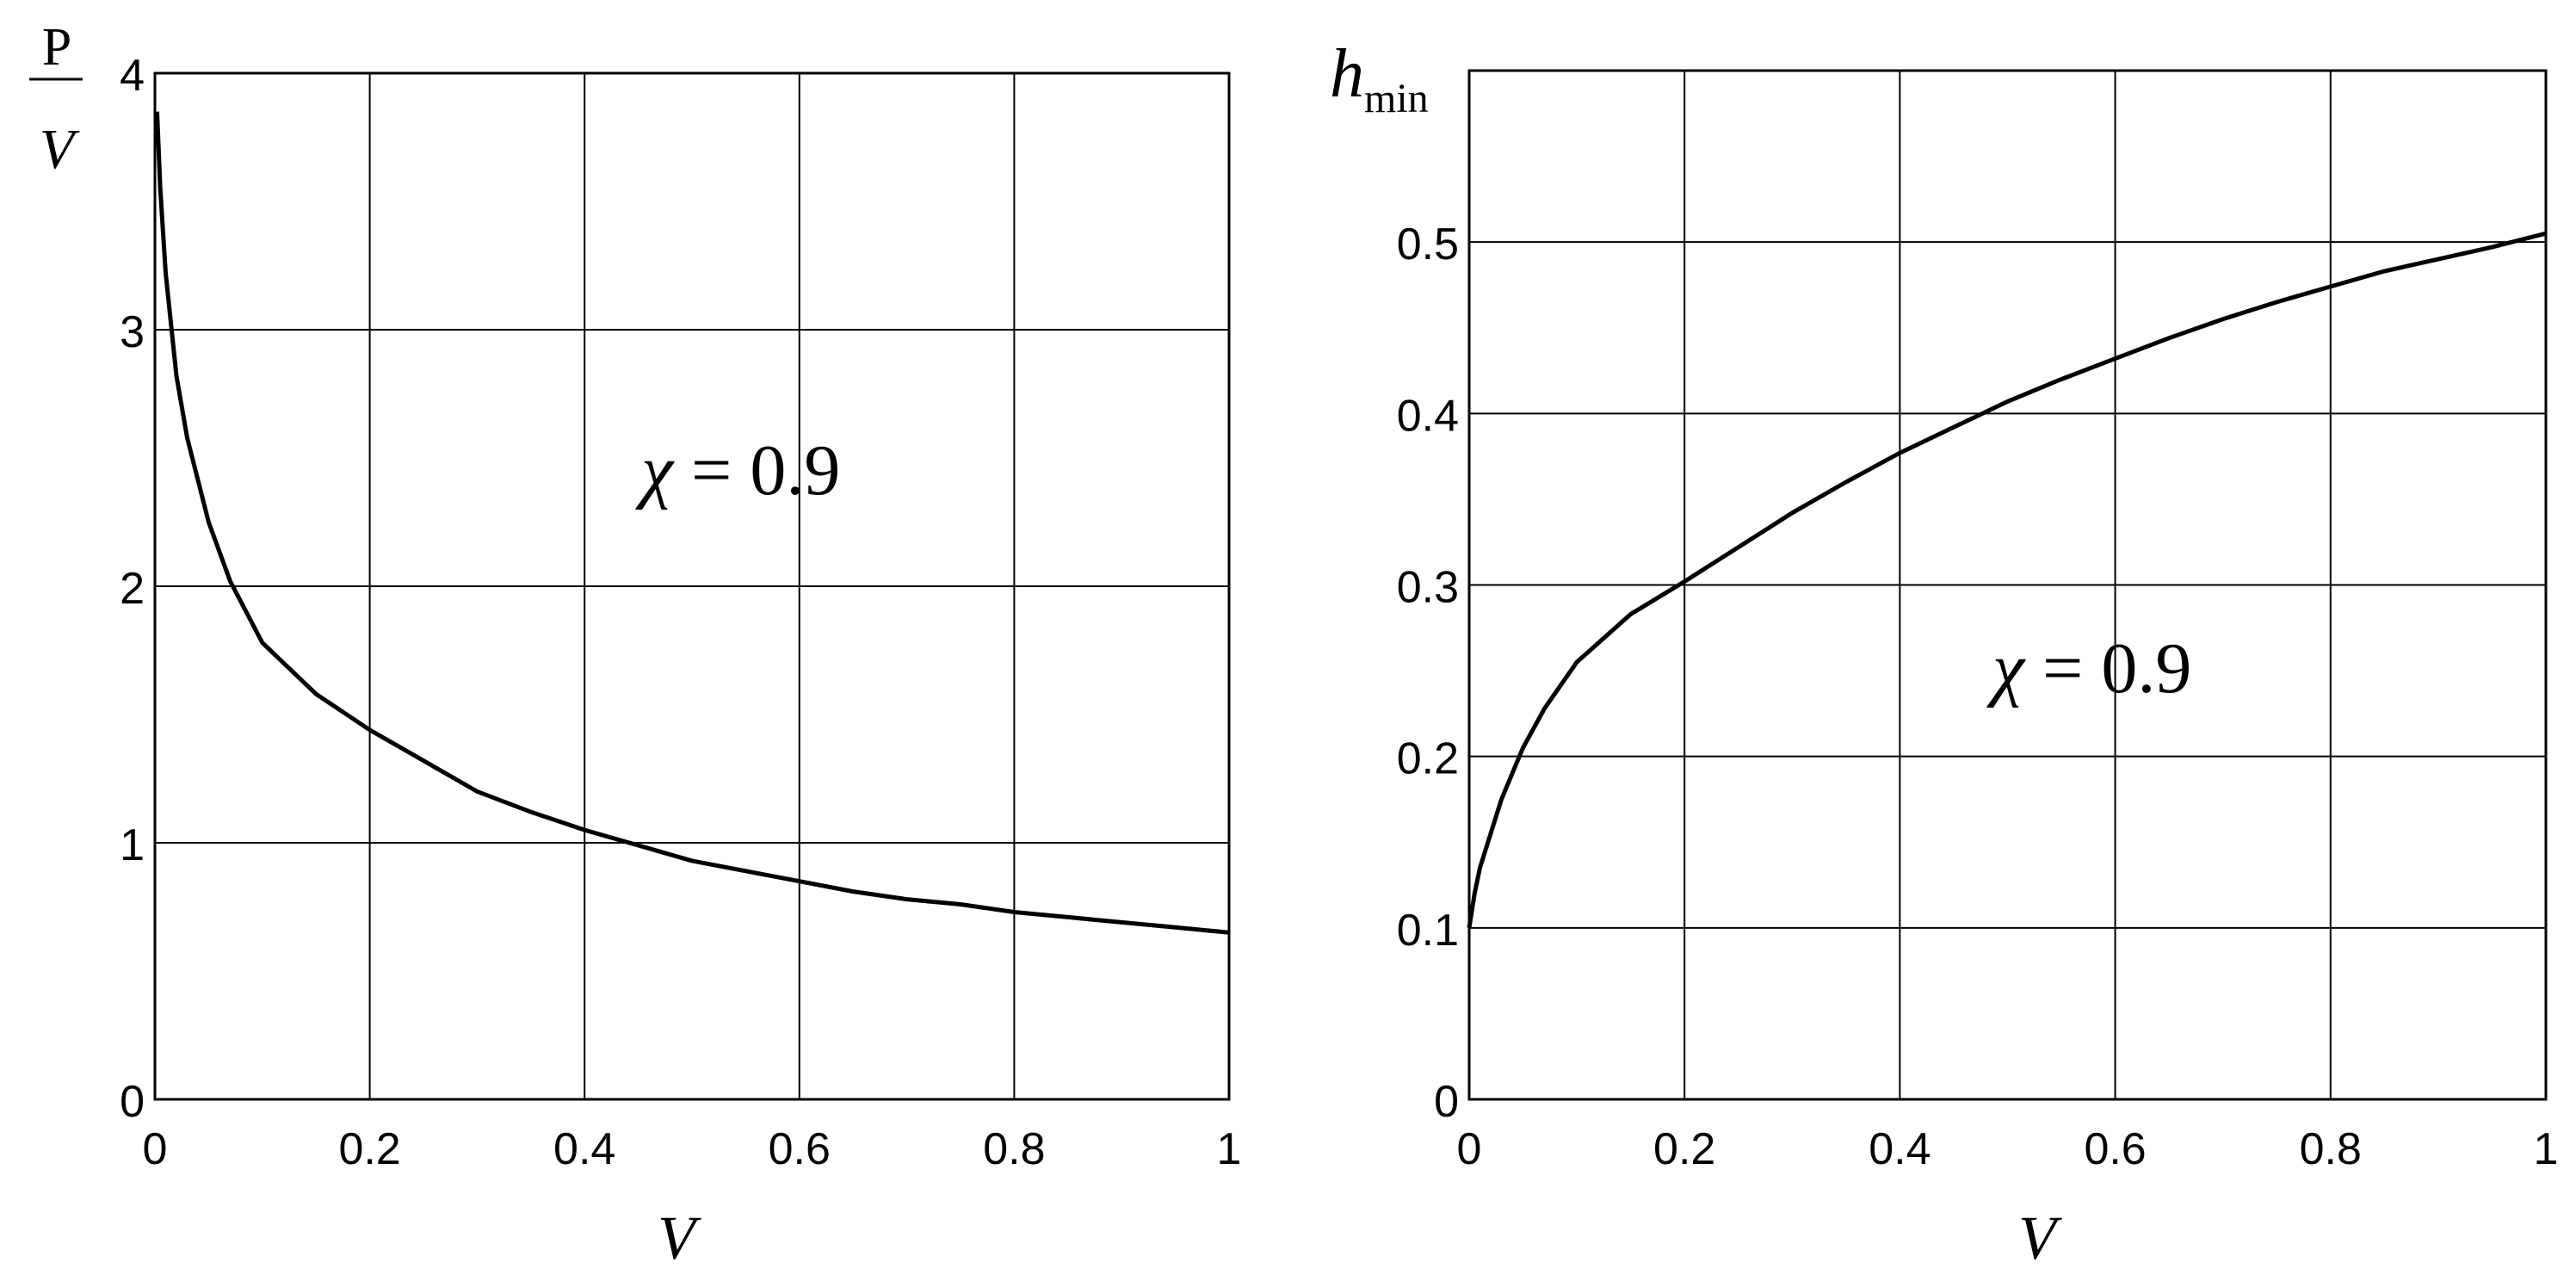 The height and width of the screenshot is (1287, 2576). Describe the element at coordinates (1347, 74) in the screenshot. I see `y-label-h: h` at that location.